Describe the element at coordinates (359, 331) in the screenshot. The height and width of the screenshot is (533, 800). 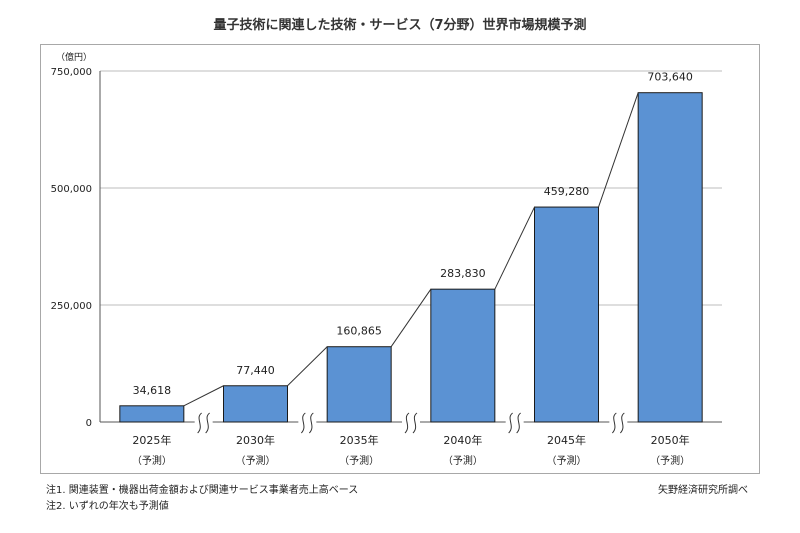
I see `data-label: 160,865` at that location.